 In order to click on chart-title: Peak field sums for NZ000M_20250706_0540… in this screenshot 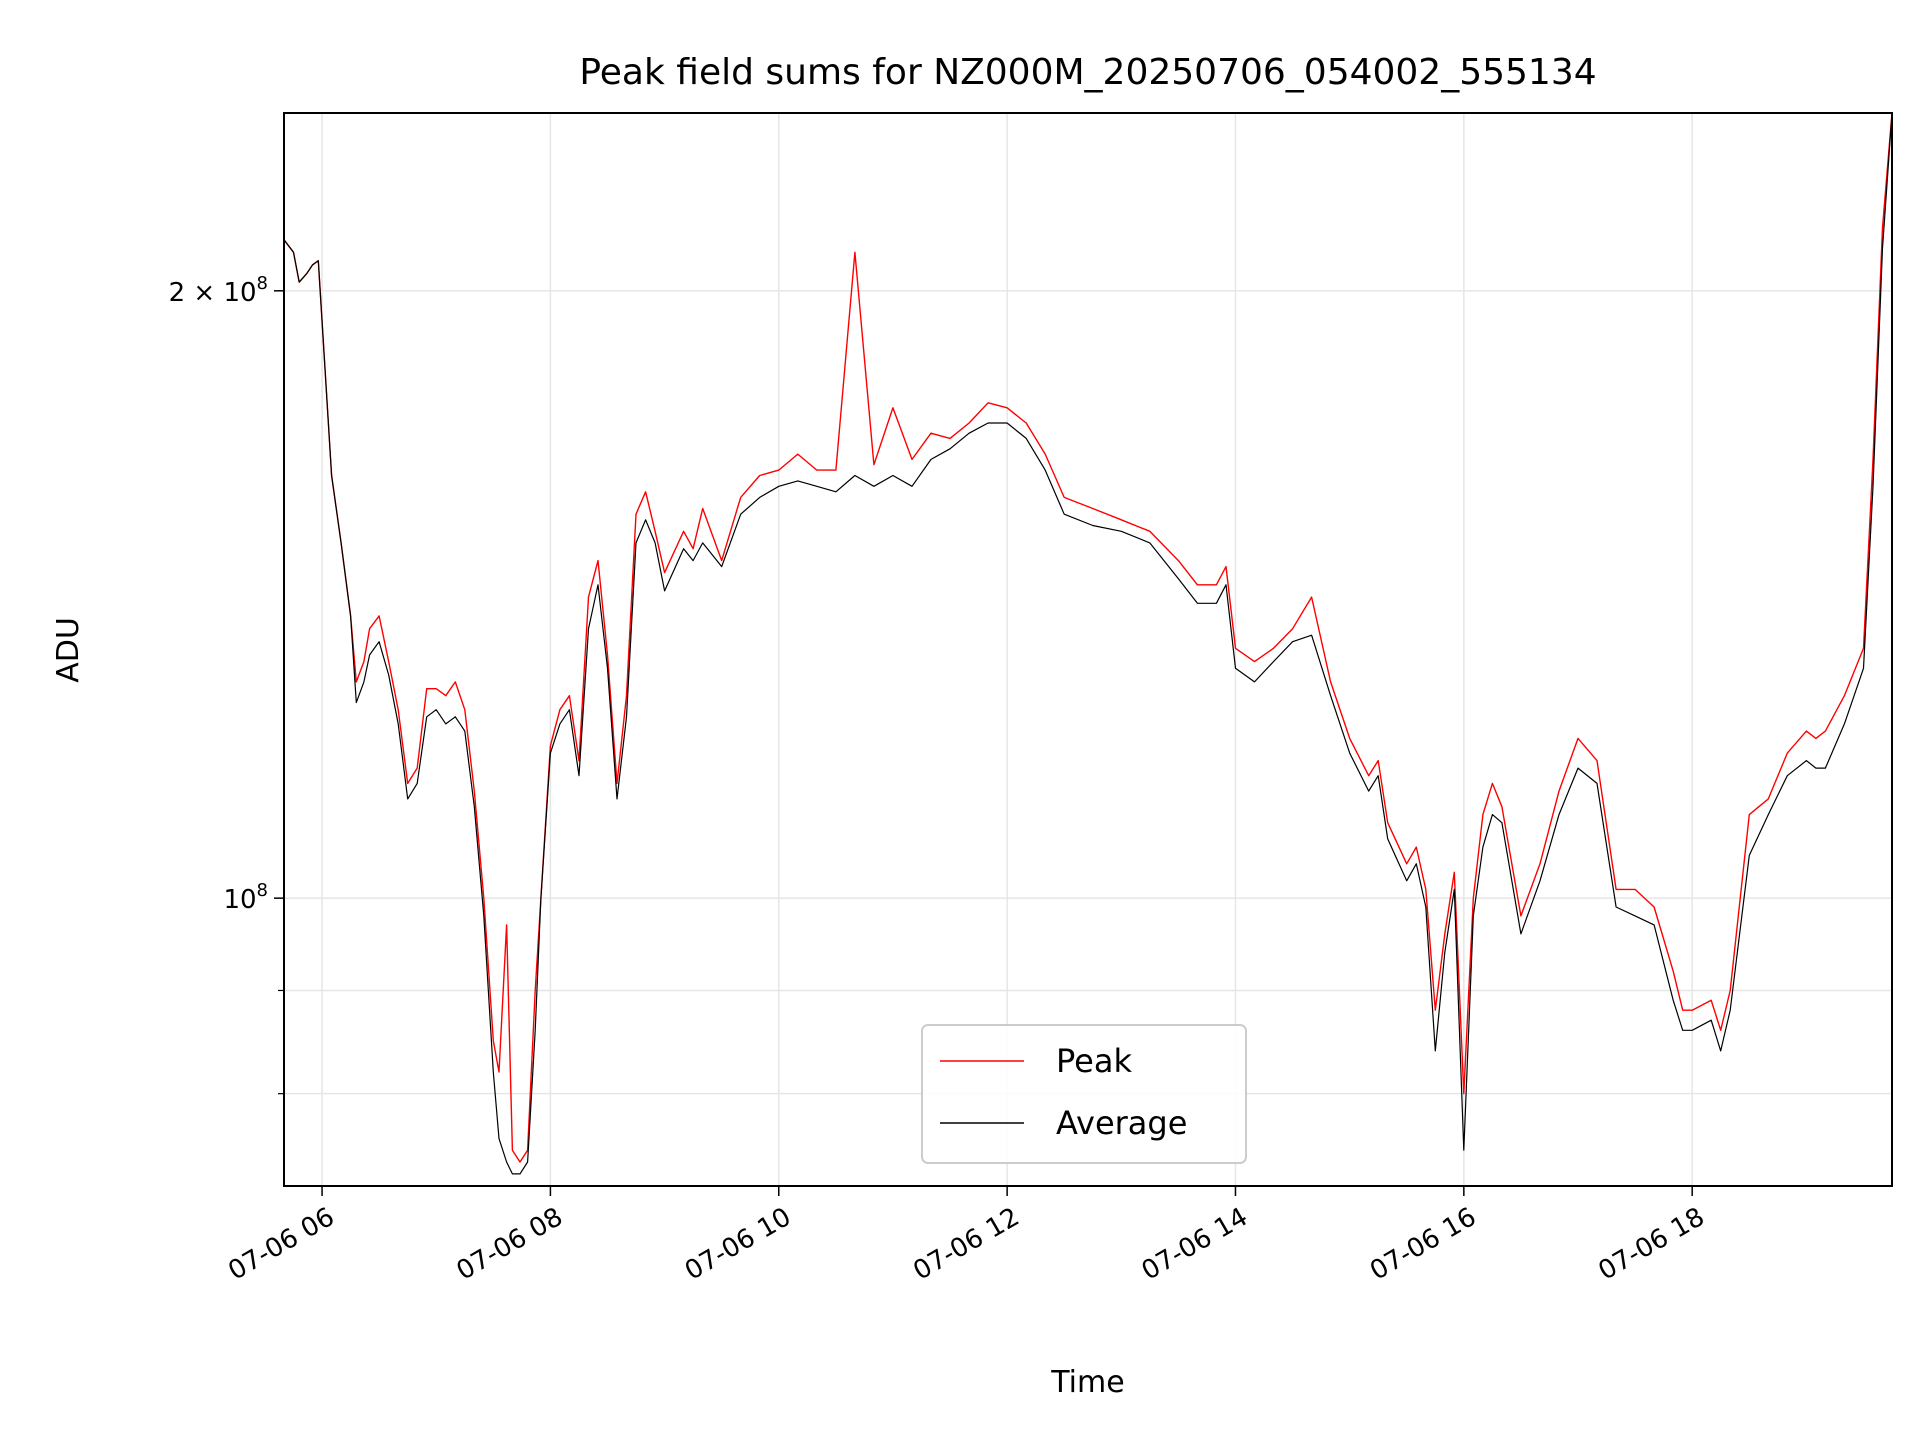, I will do `click(1087, 72)`.